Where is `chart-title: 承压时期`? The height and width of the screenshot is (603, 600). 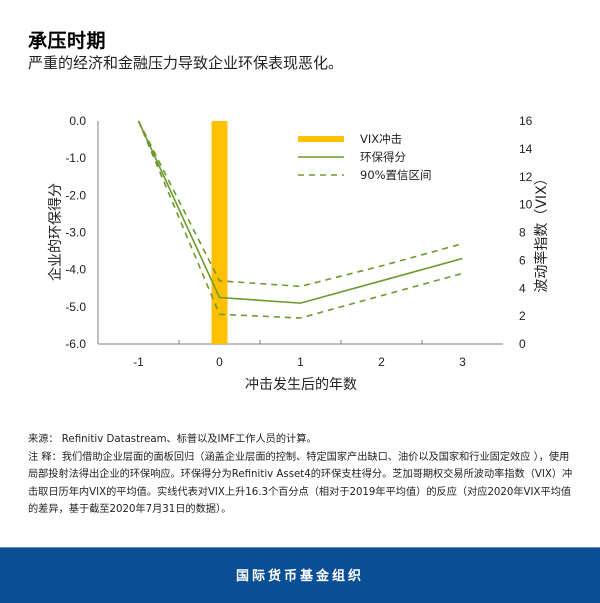 chart-title: 承压时期 is located at coordinates (67, 41).